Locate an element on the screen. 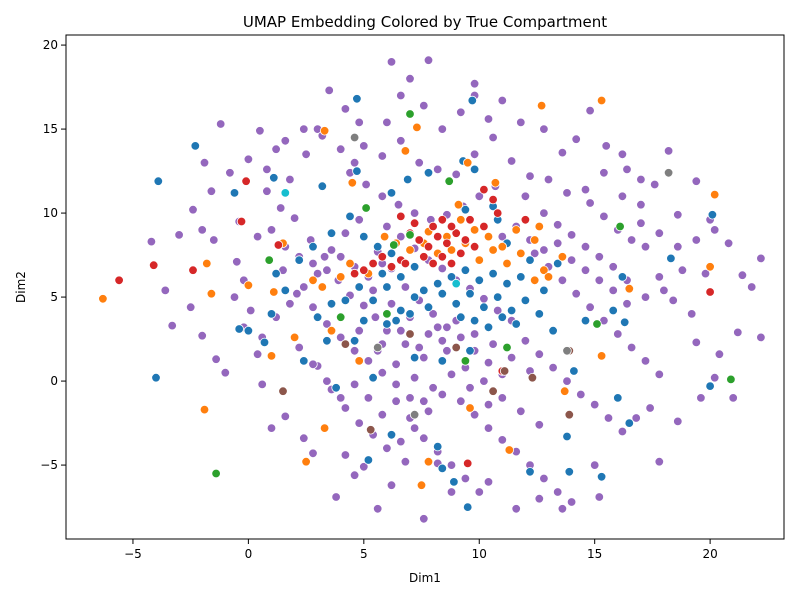 The image size is (800, 600). y-tick-label: −5 is located at coordinates (49, 465).